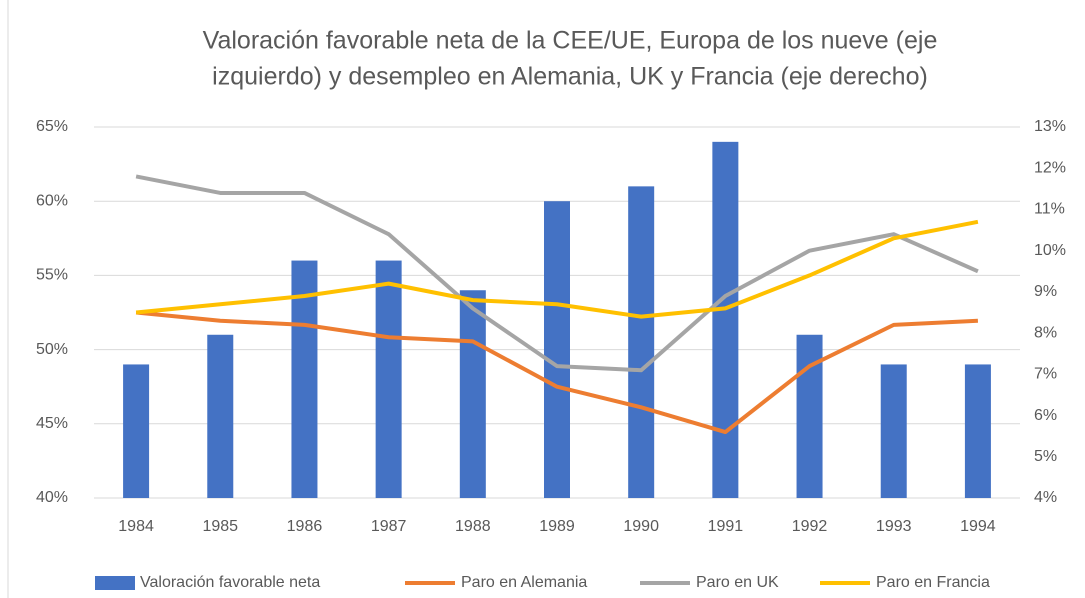 The height and width of the screenshot is (598, 1085). Describe the element at coordinates (1045, 332) in the screenshot. I see `y2-tick-label: 8%` at that location.